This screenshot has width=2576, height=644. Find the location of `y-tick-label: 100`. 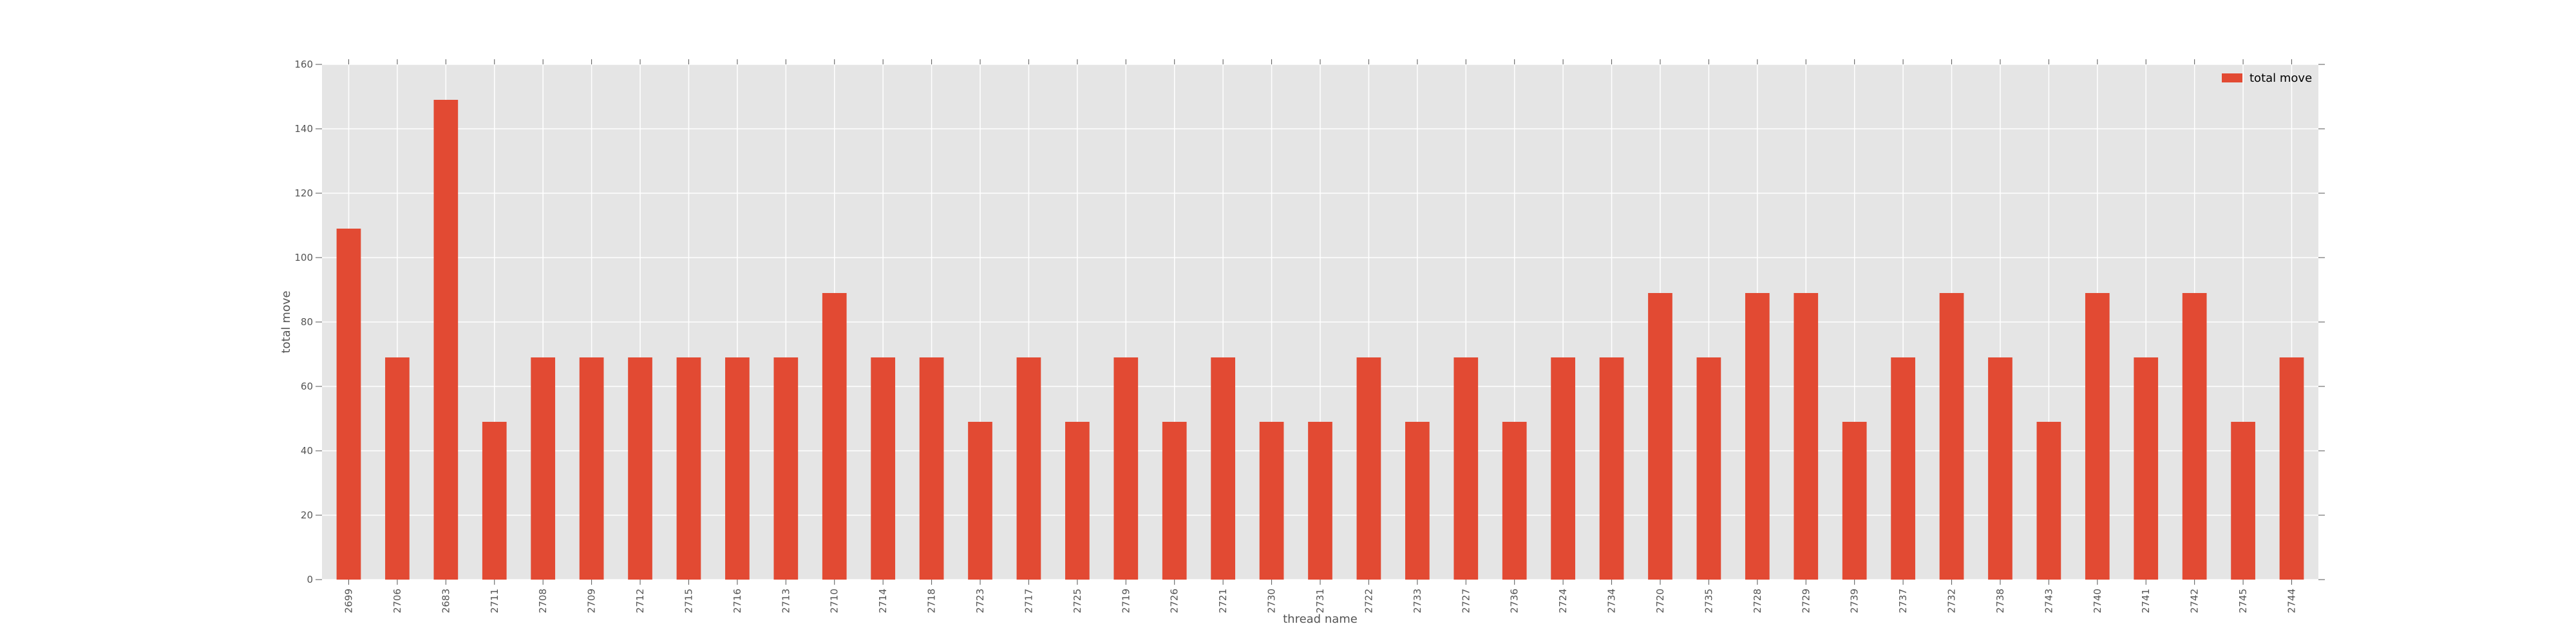

y-tick-label: 100 is located at coordinates (303, 257).